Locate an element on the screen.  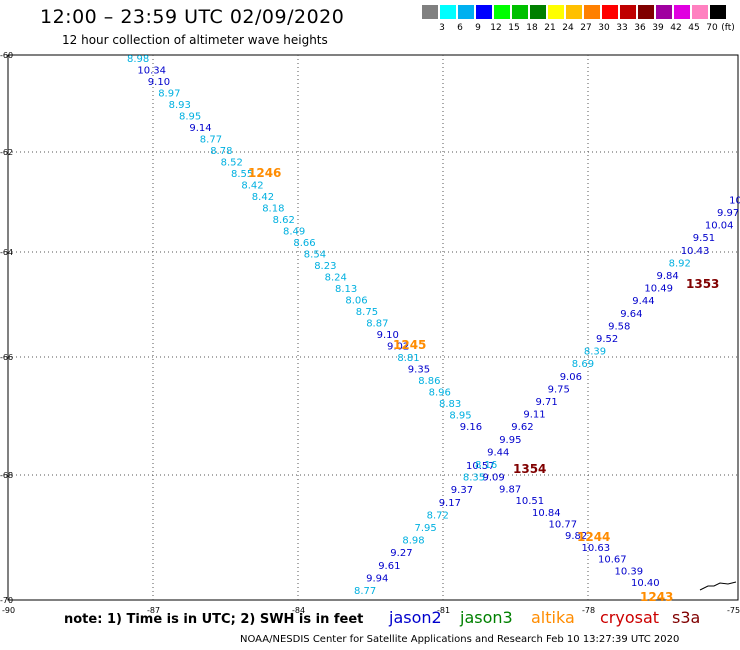
wave-height-value: 9.37 is located at coordinates (462, 490).